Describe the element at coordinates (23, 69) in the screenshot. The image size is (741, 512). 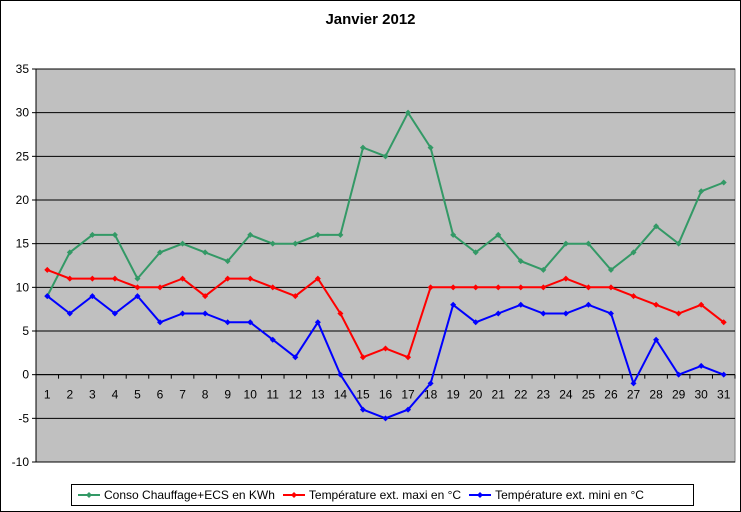
I see `y-tick-label: 35` at that location.